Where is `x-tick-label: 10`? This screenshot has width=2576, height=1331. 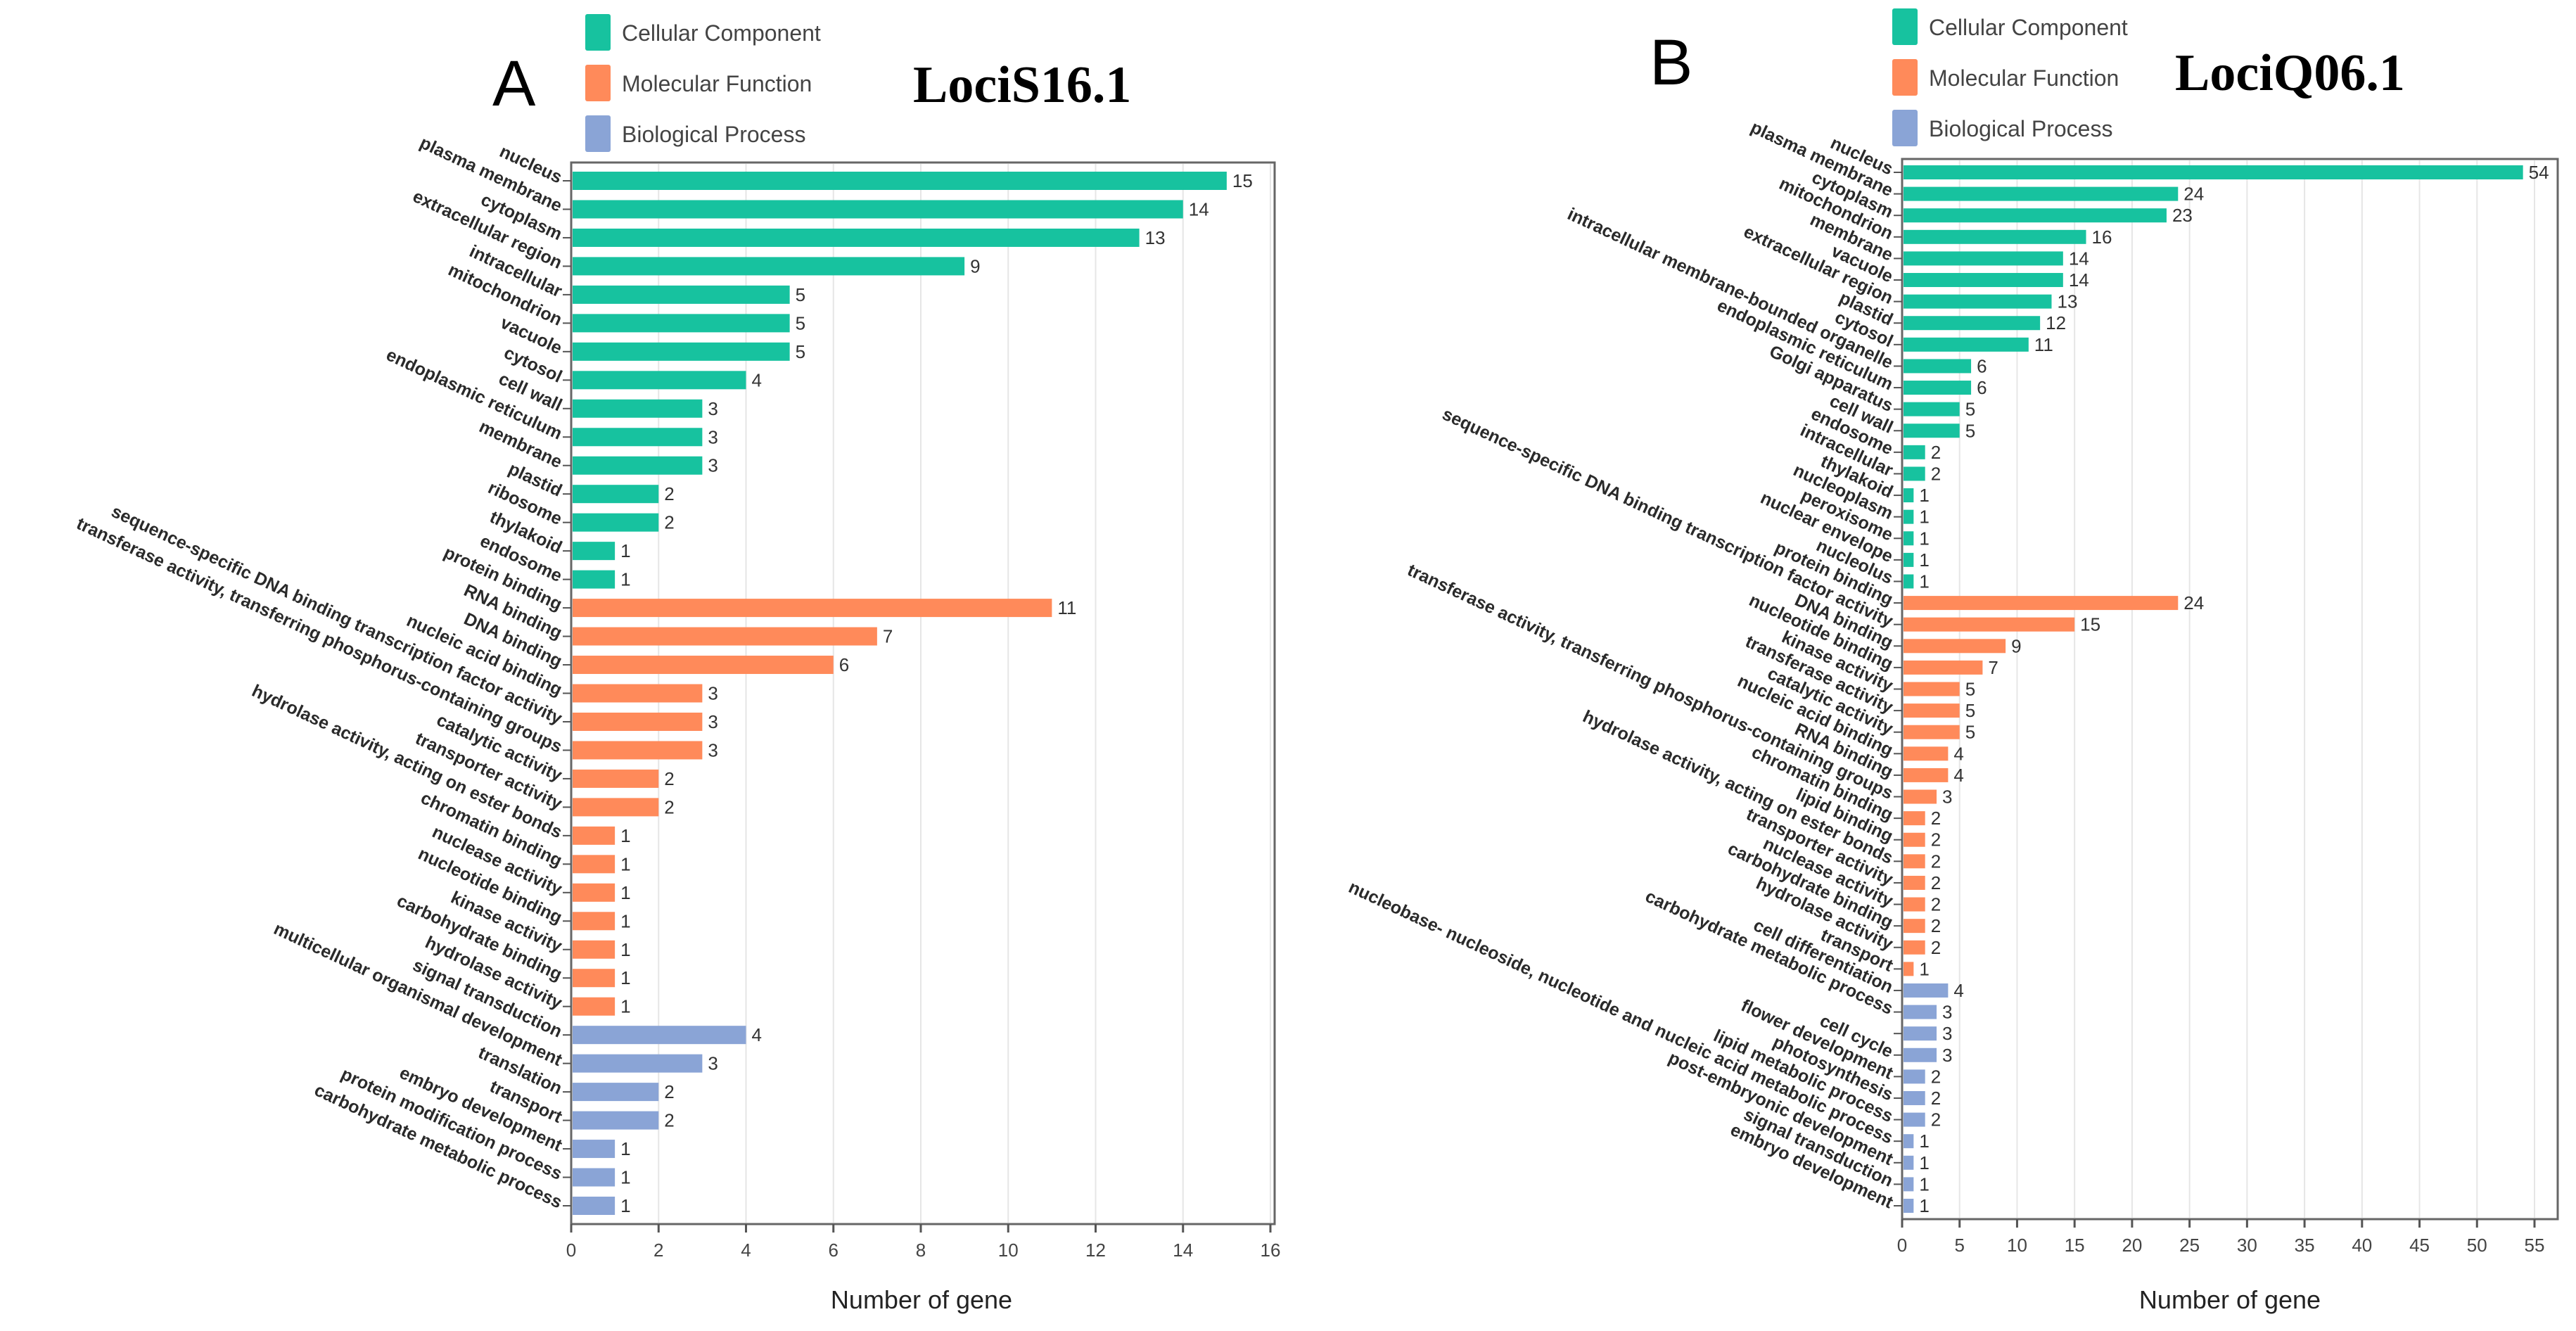
x-tick-label: 10 is located at coordinates (2017, 1245).